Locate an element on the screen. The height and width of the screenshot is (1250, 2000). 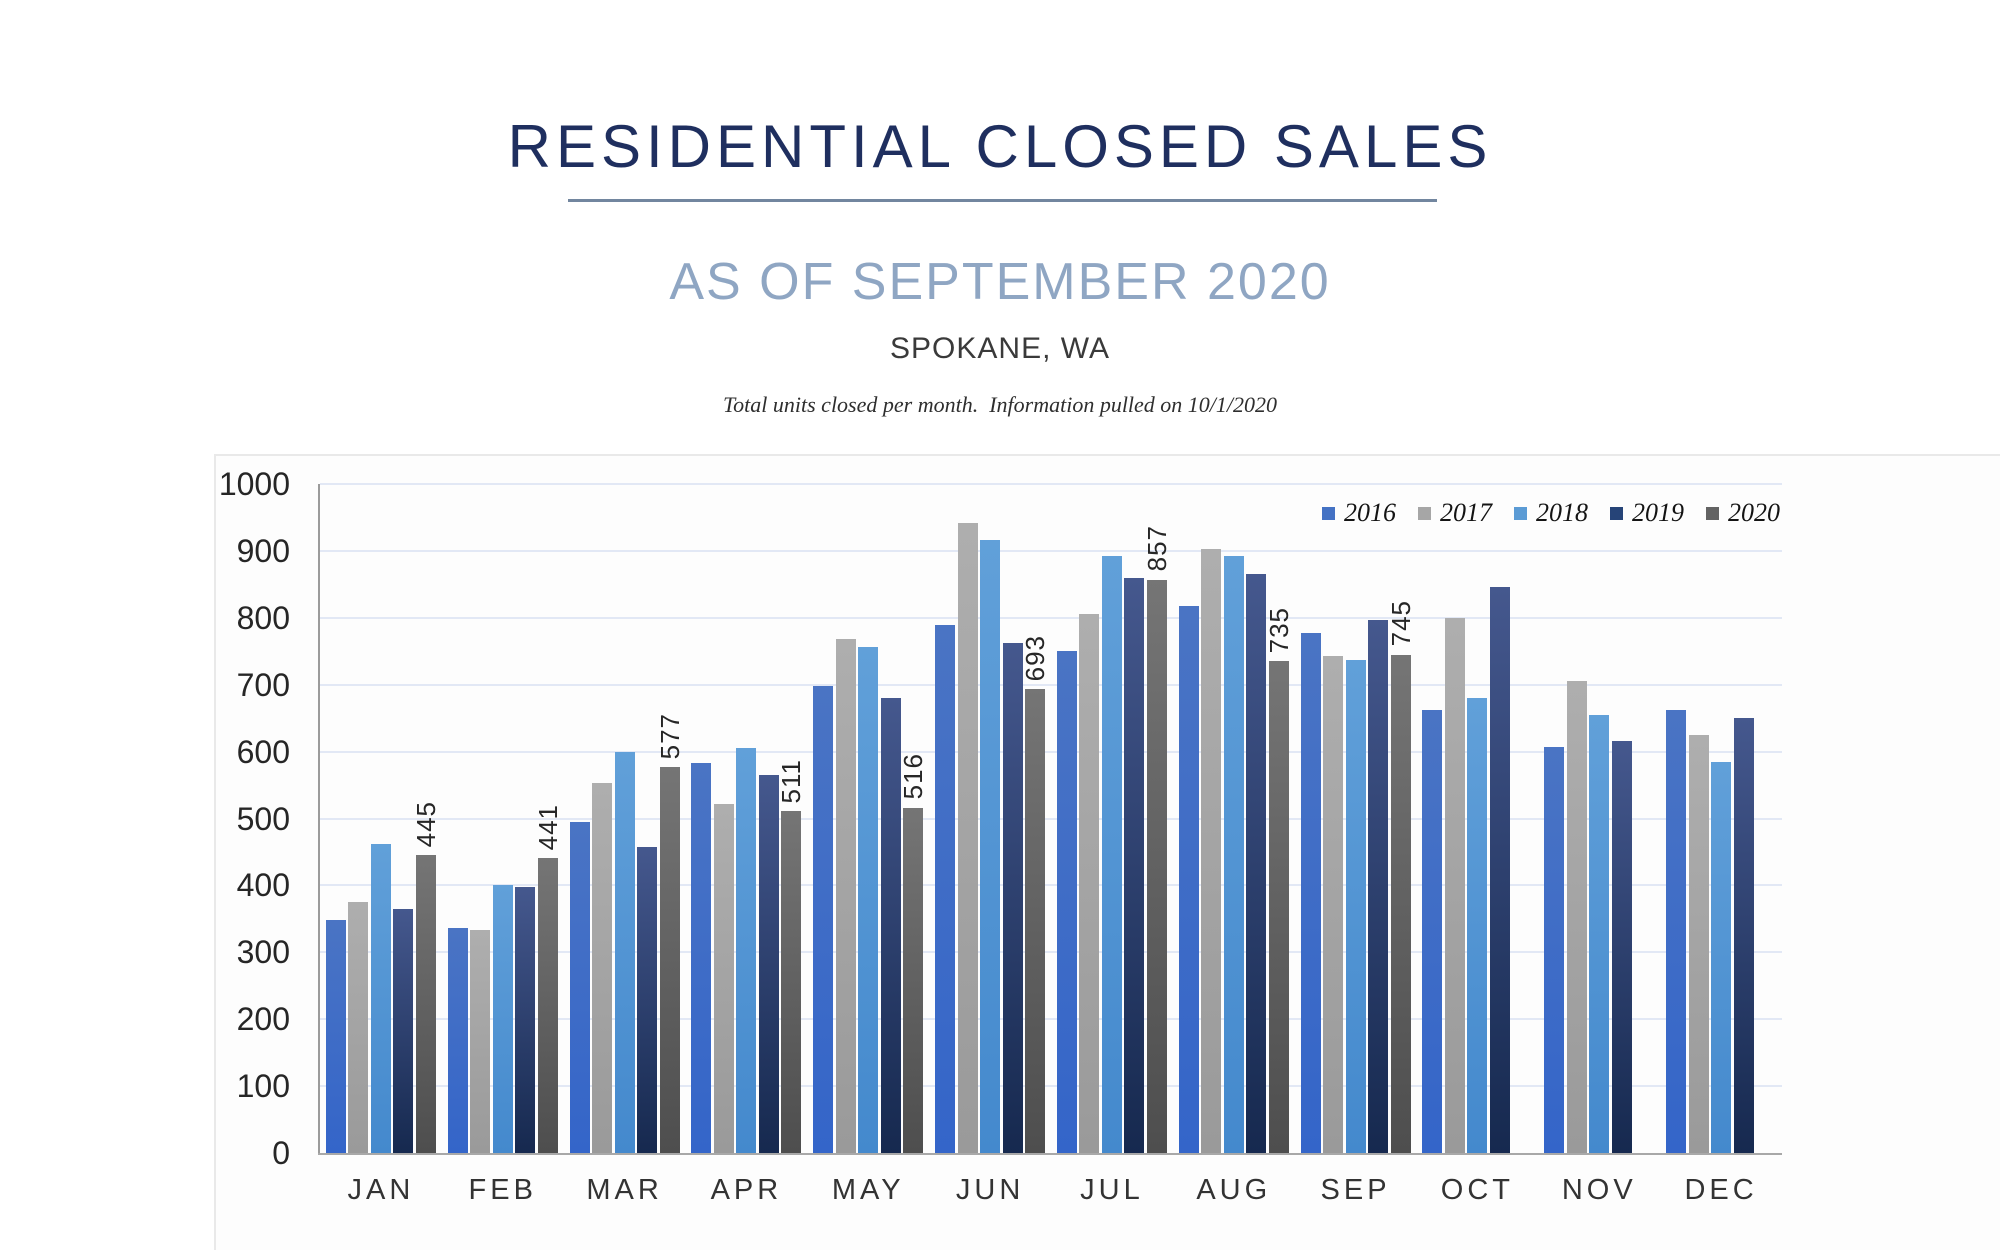
legend-item-2020: 2020 is located at coordinates (1743, 513).